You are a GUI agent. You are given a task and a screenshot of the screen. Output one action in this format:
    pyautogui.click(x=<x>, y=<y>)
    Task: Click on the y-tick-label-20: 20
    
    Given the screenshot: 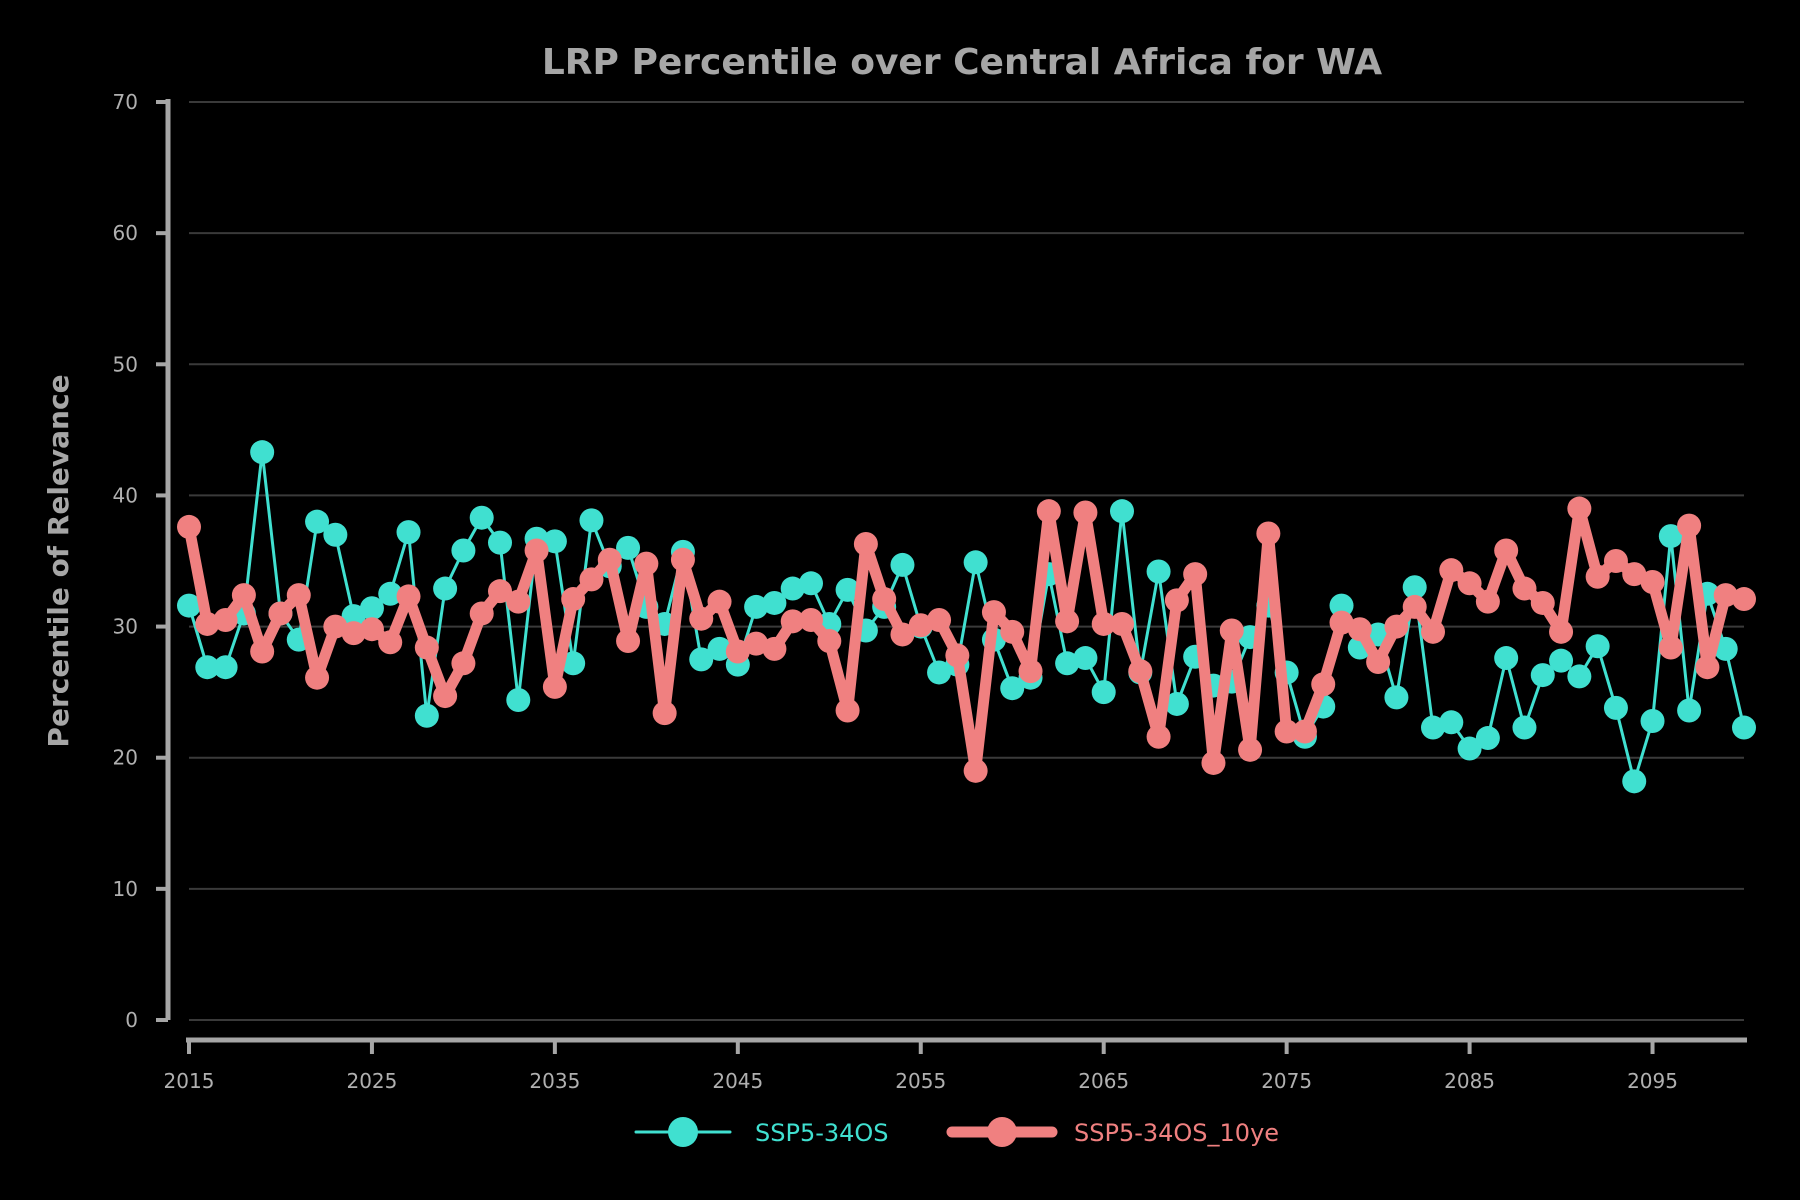 What is the action you would take?
    pyautogui.click(x=125, y=758)
    